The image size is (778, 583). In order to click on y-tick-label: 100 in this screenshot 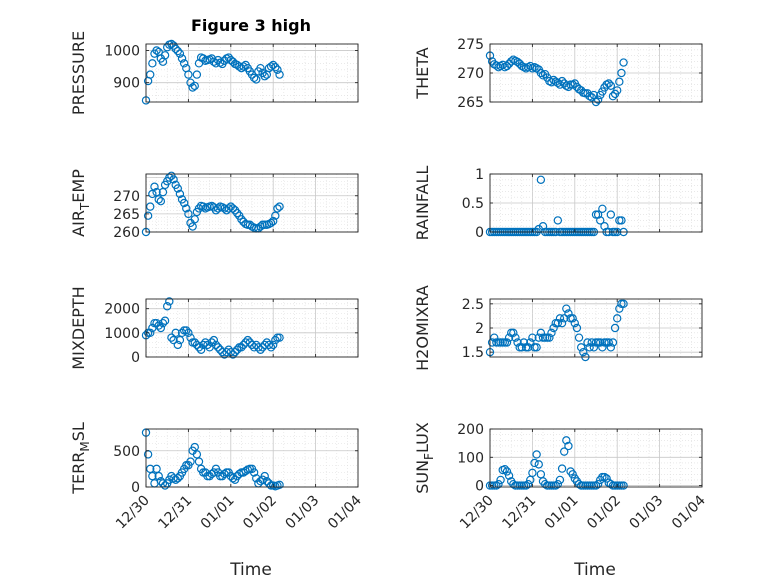, I will do `click(470, 458)`.